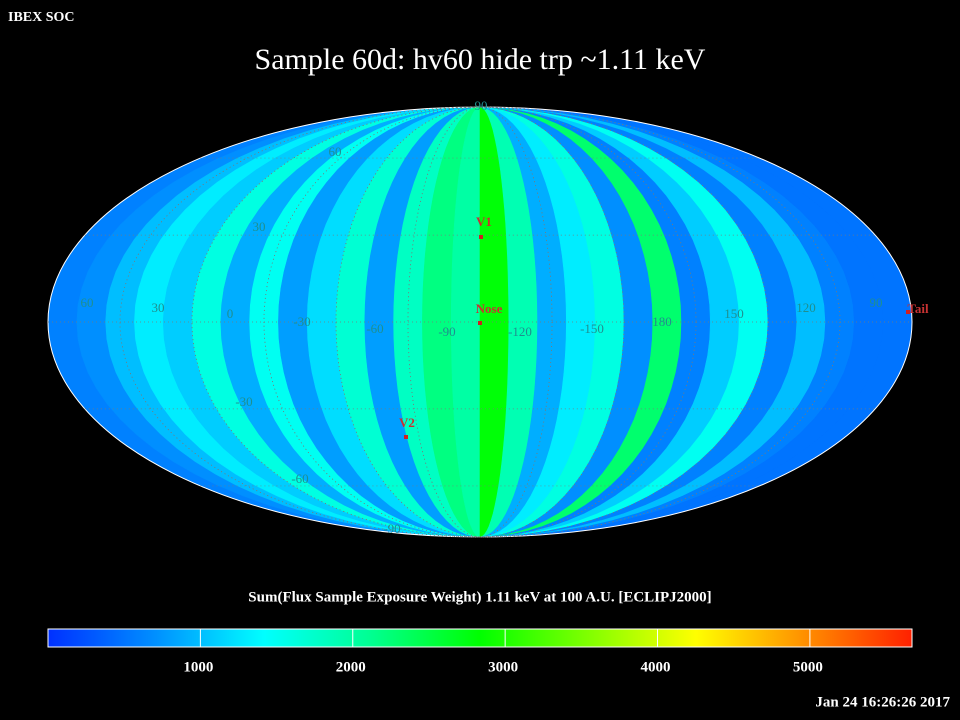 The height and width of the screenshot is (720, 960). I want to click on longitude-label: -90, so click(446, 331).